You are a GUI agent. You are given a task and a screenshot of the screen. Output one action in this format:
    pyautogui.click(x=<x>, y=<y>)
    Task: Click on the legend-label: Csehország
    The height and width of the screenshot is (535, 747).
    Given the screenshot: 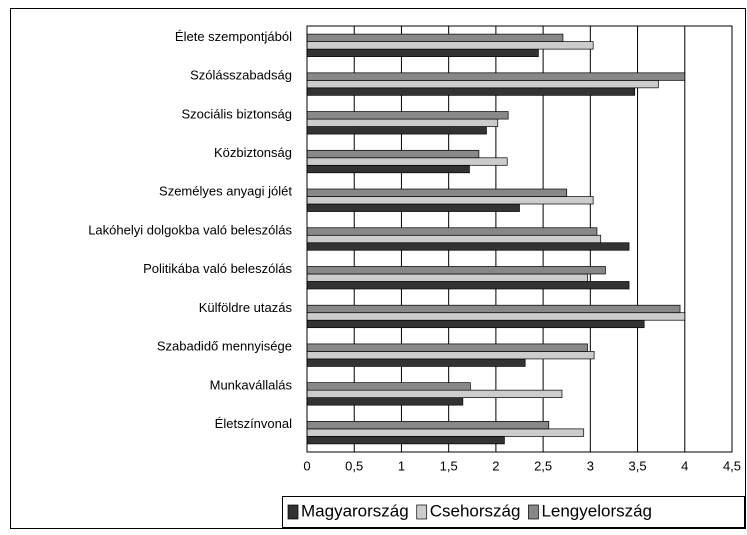 What is the action you would take?
    pyautogui.click(x=475, y=510)
    